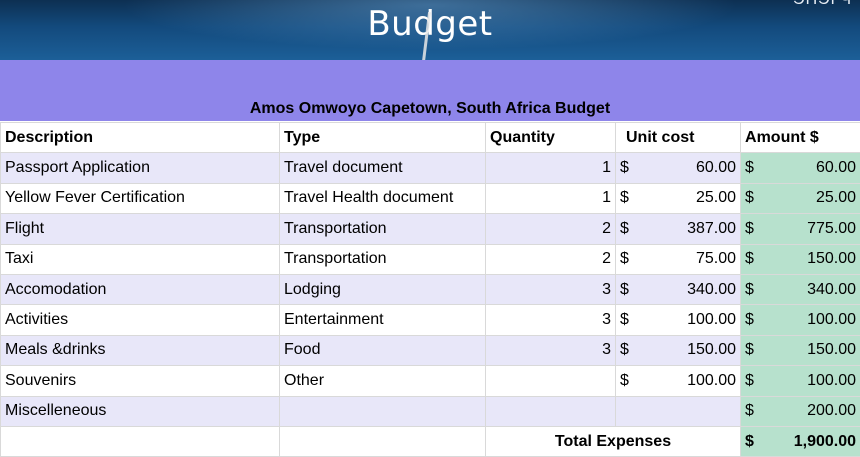 The height and width of the screenshot is (457, 860). I want to click on total-amount-cell: 1,900.00, so click(811, 441).